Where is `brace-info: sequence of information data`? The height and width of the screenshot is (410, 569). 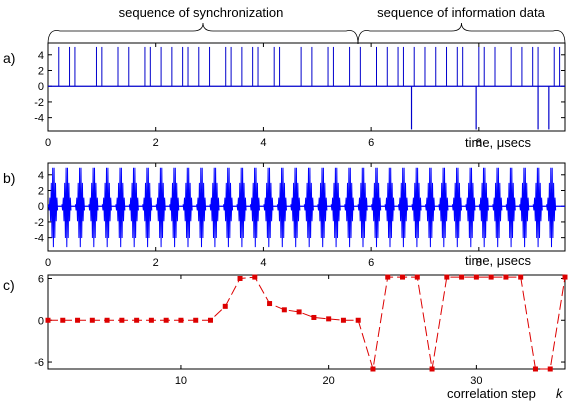
brace-info: sequence of information data is located at coordinates (461, 25).